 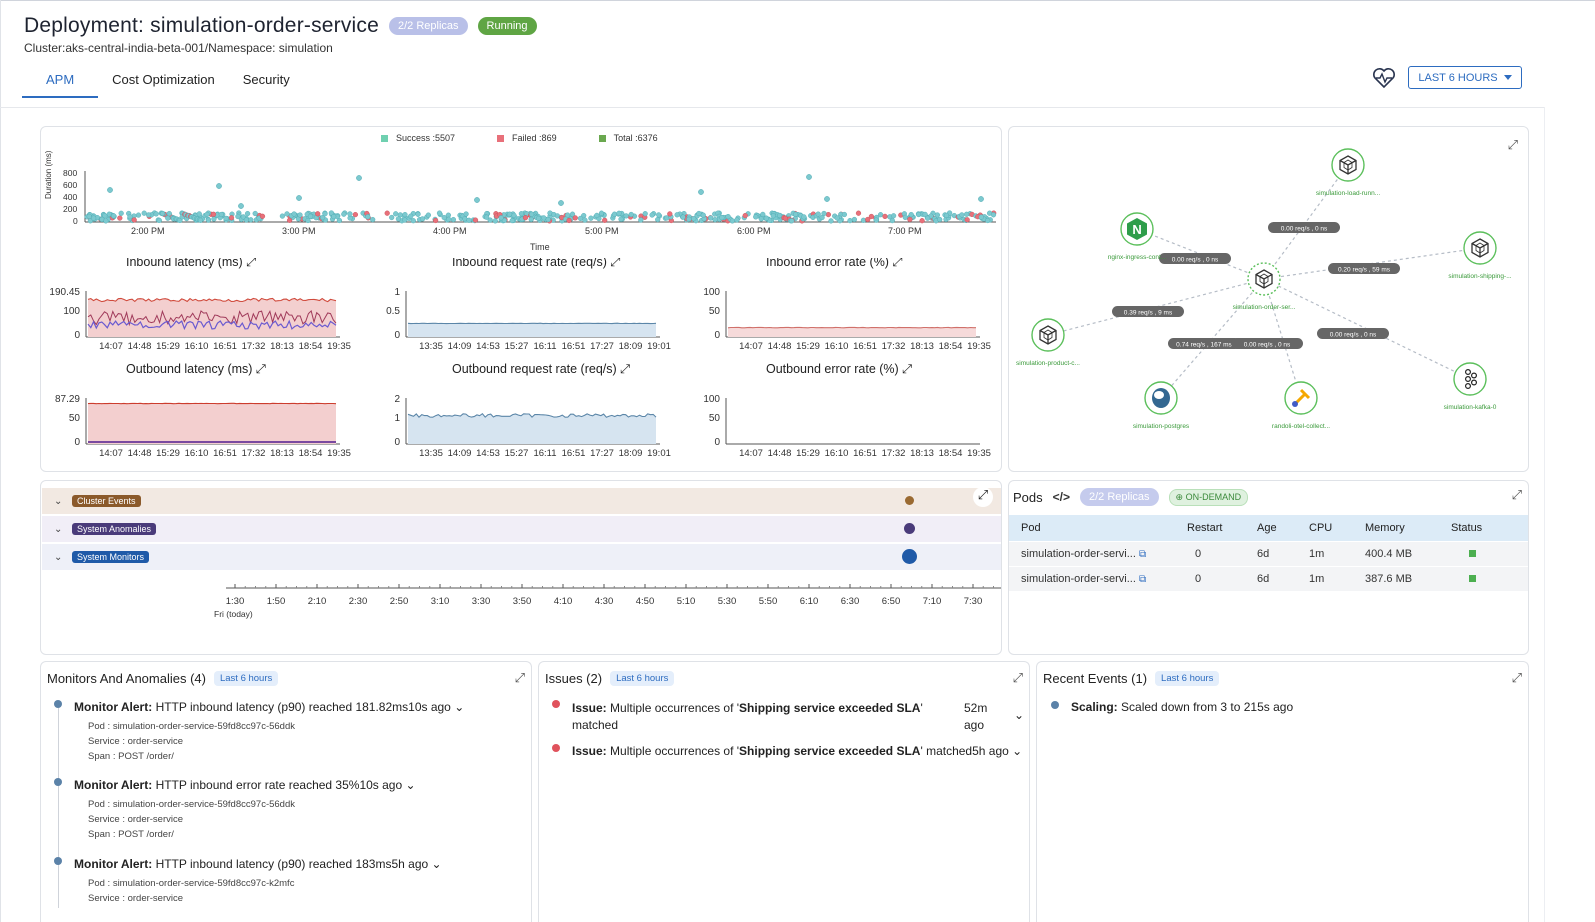 What do you see at coordinates (909, 528) in the screenshot?
I see `anomaly-event-marker` at bounding box center [909, 528].